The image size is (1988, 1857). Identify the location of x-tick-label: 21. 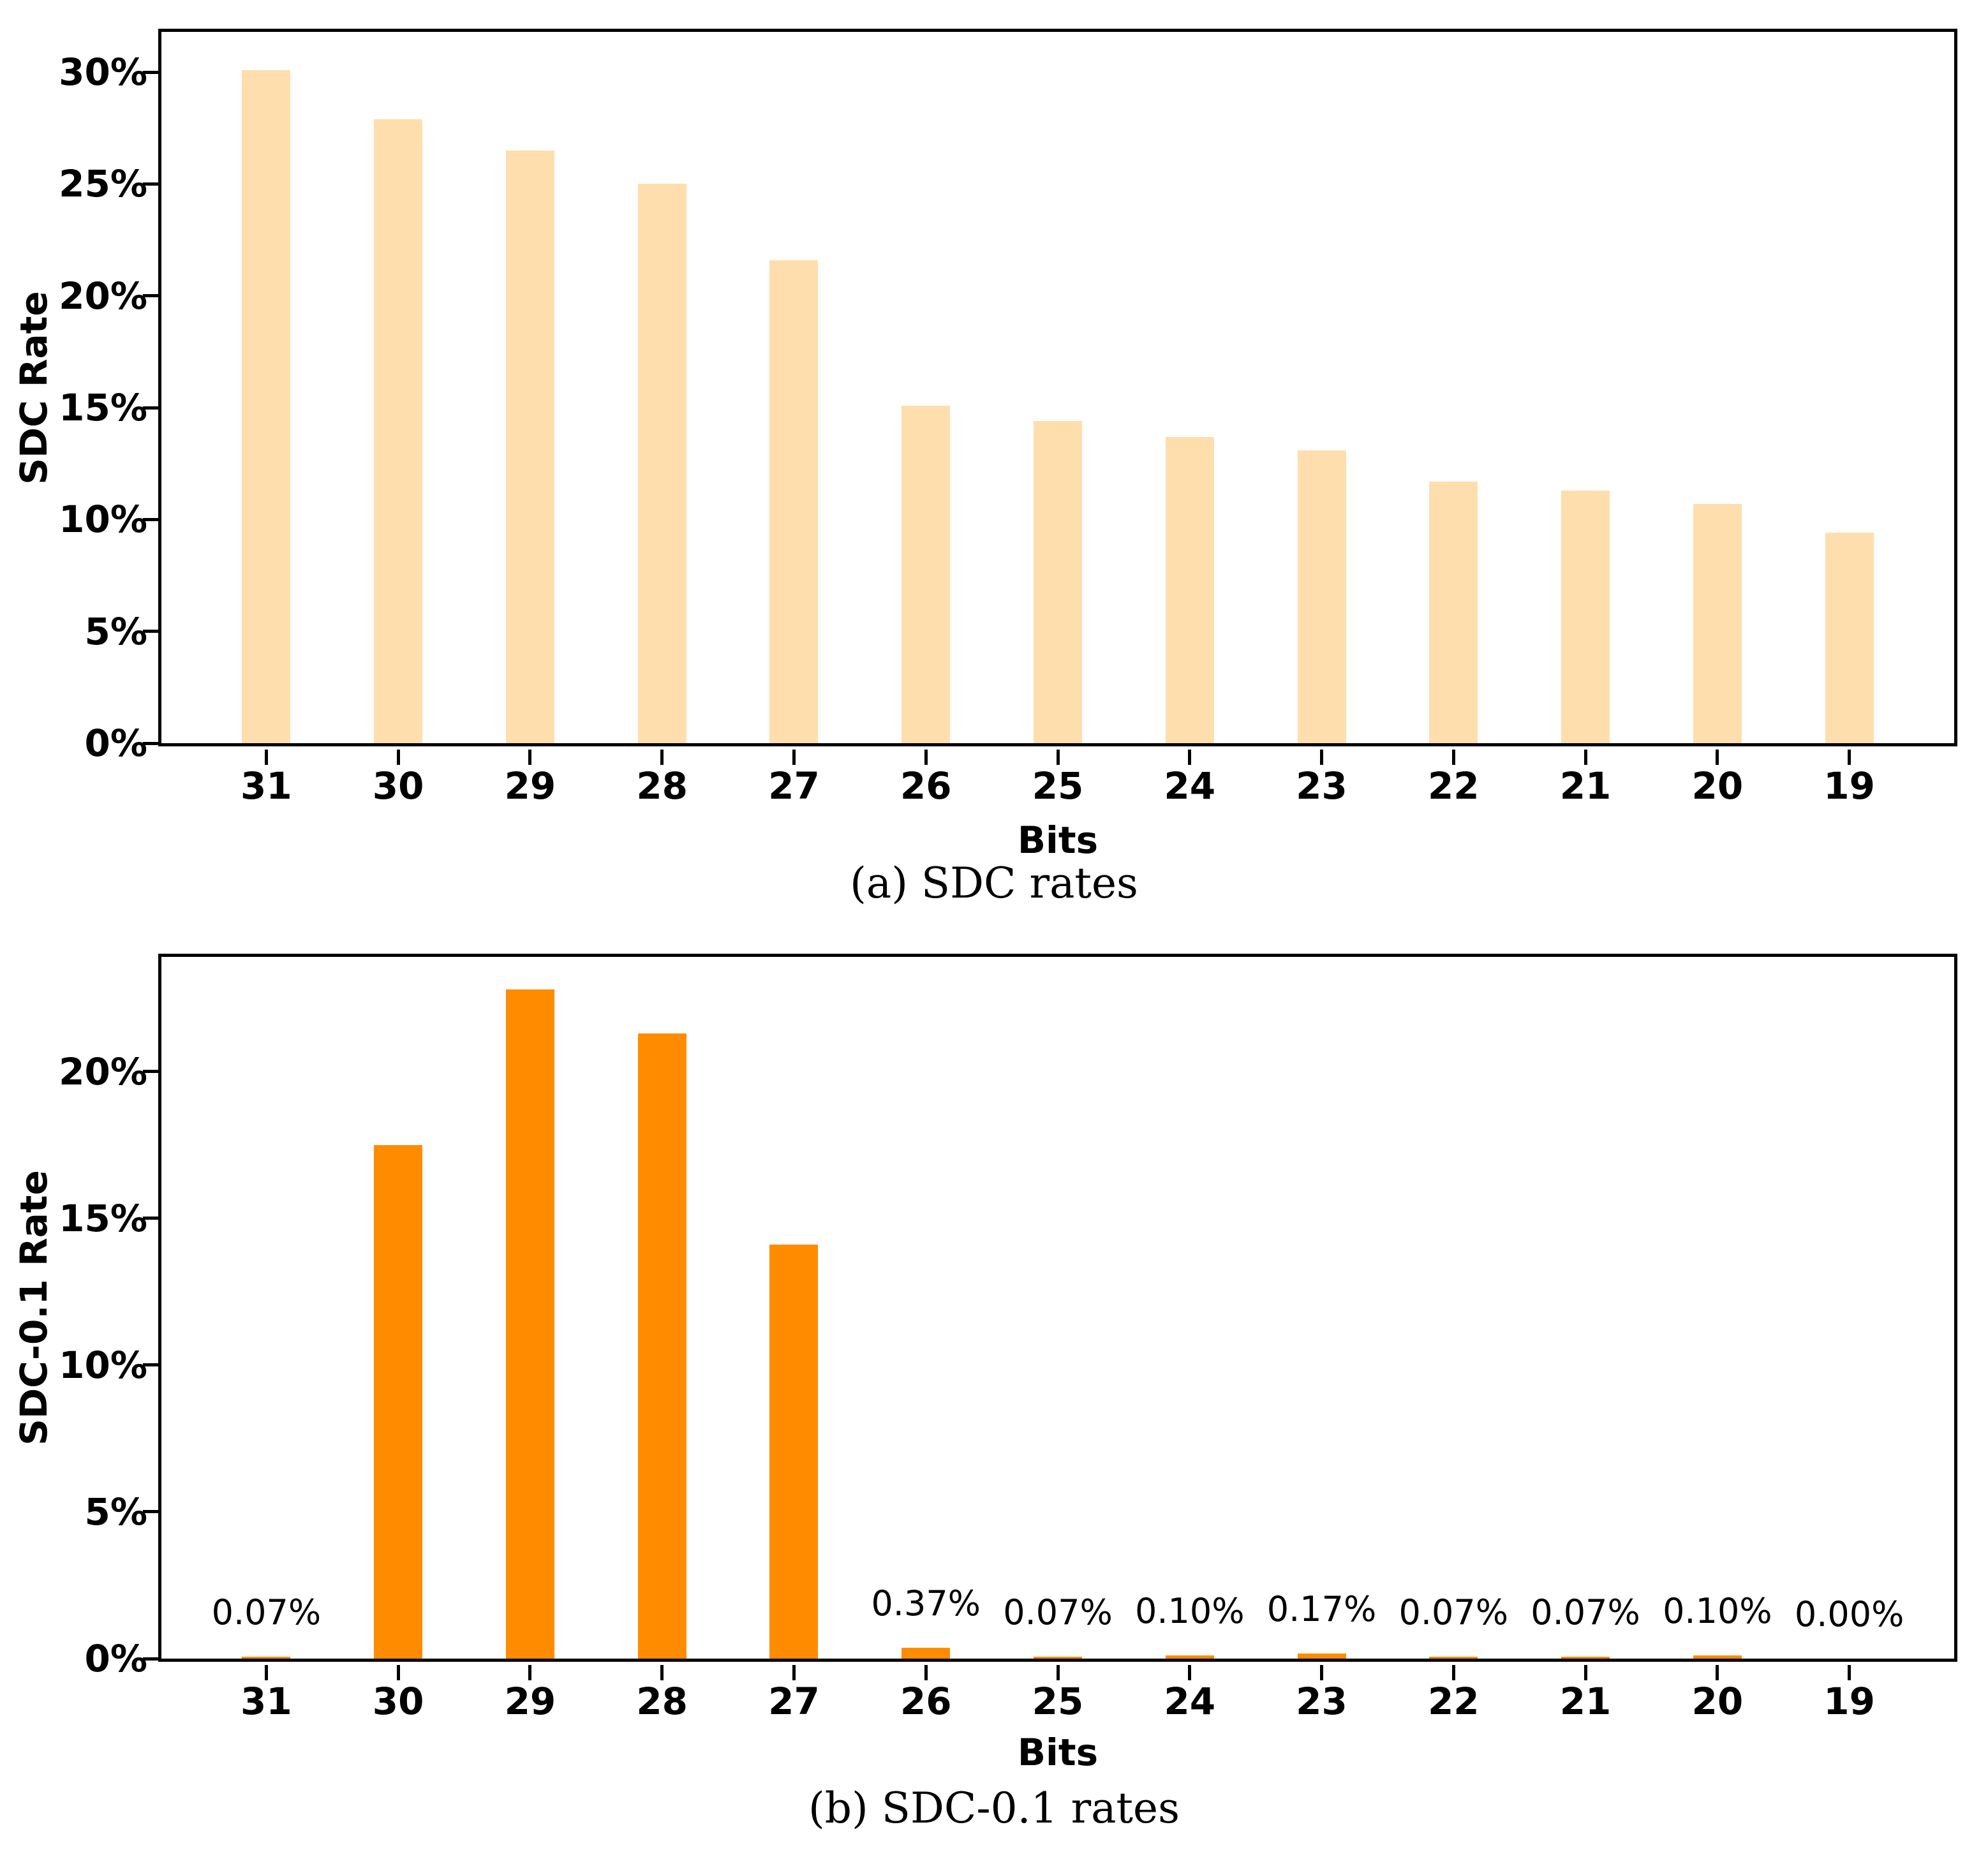
(1585, 1701).